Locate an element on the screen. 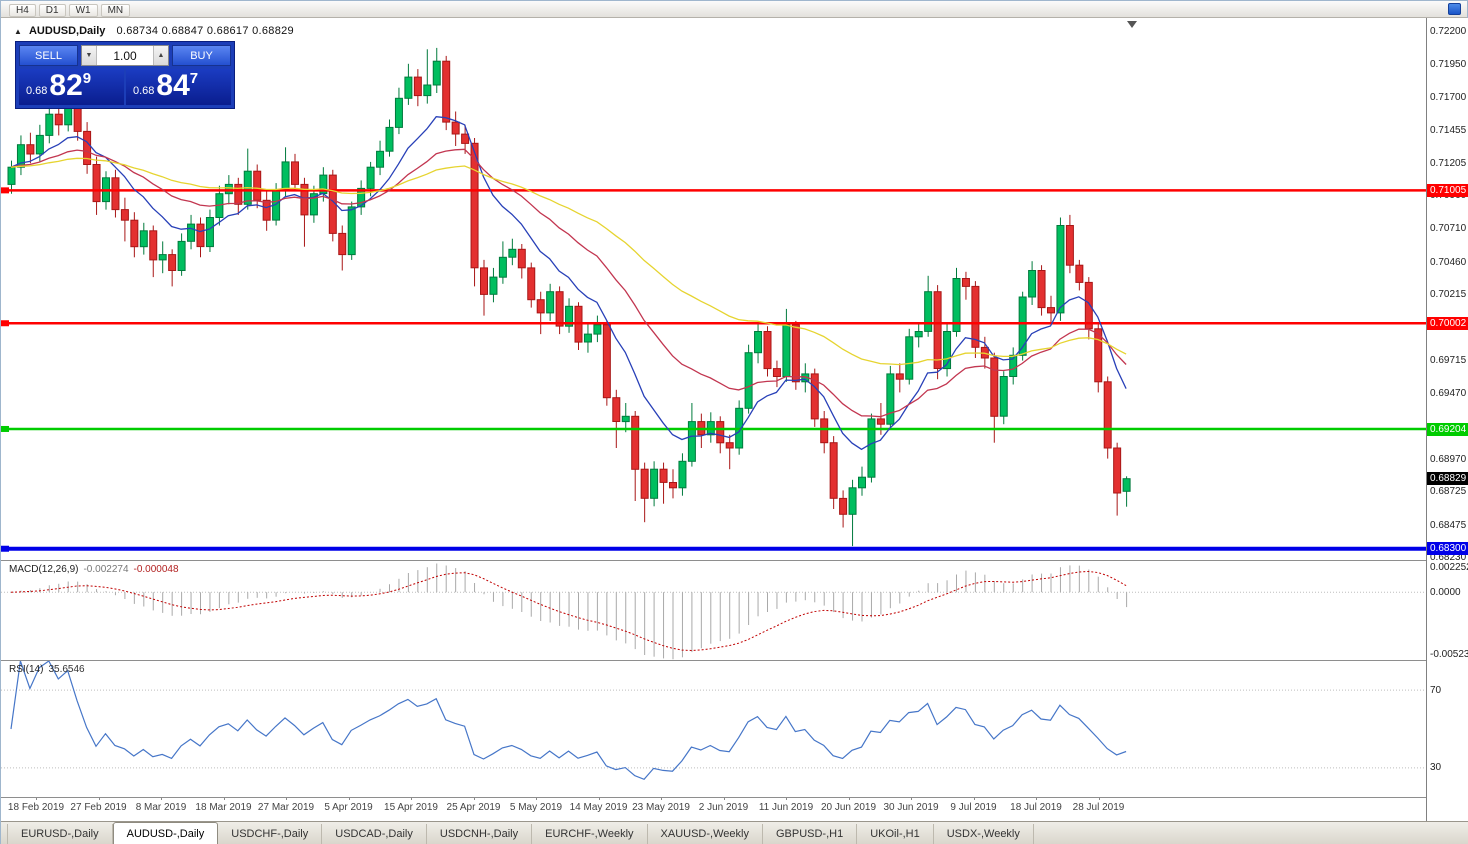  date-label: 5 Apr 2019 is located at coordinates (348, 807).